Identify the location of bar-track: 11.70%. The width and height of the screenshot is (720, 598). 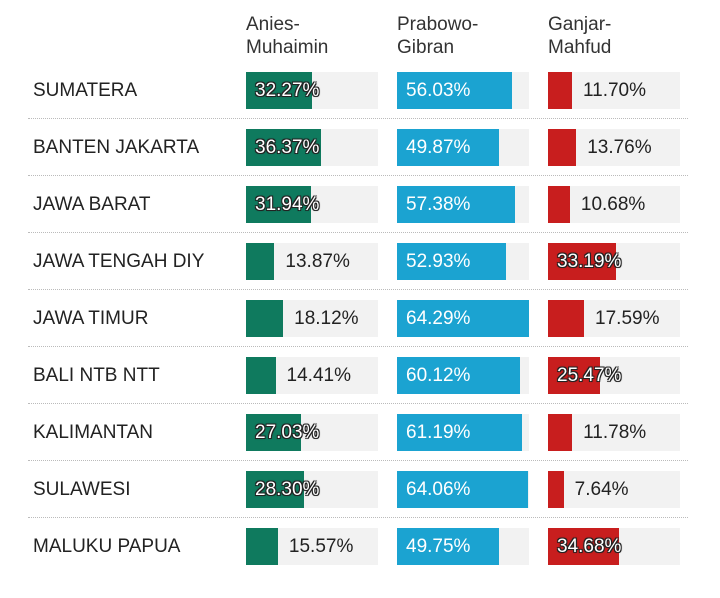
(614, 90).